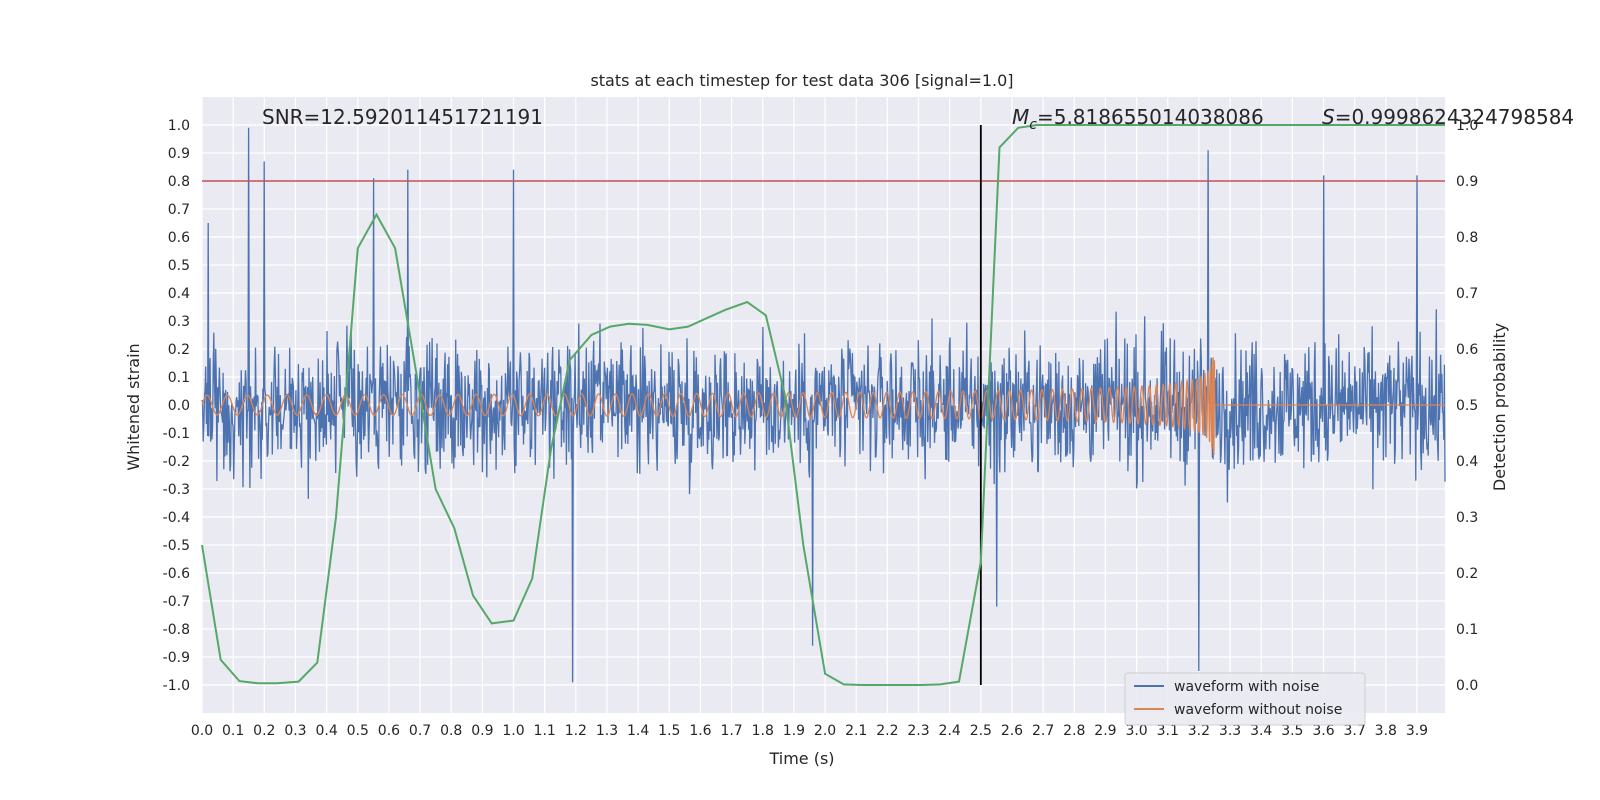  I want to click on score-annotation: S=0.9998624324798584, so click(1448, 117).